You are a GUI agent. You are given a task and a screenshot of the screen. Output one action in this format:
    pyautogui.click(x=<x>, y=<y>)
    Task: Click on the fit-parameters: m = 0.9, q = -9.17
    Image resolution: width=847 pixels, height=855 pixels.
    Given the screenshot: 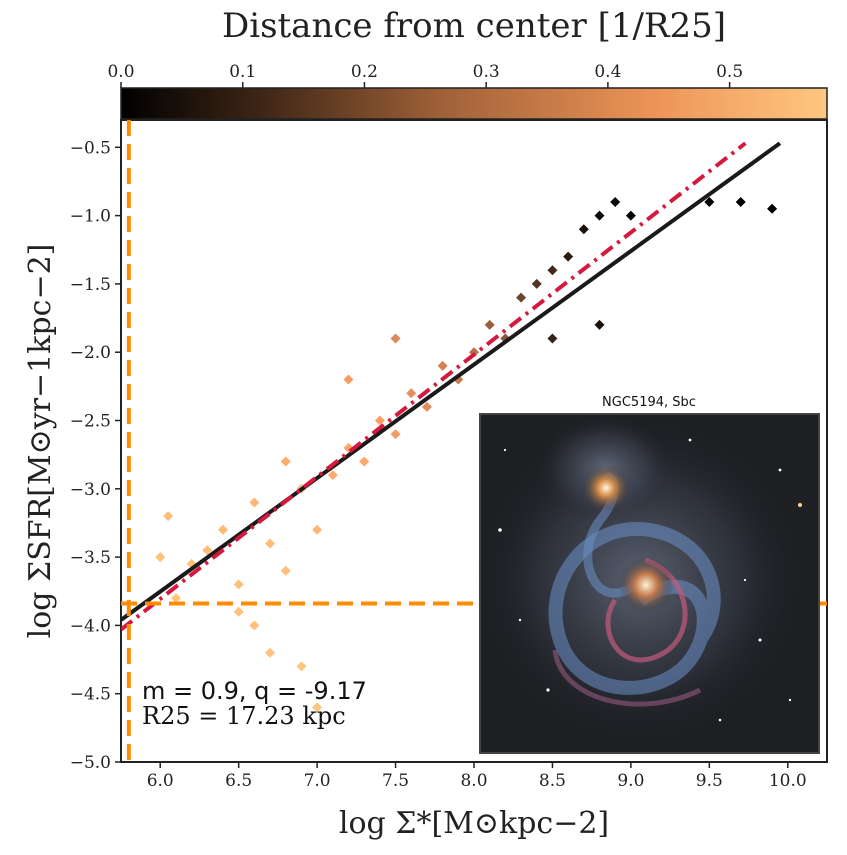 What is the action you would take?
    pyautogui.click(x=254, y=691)
    